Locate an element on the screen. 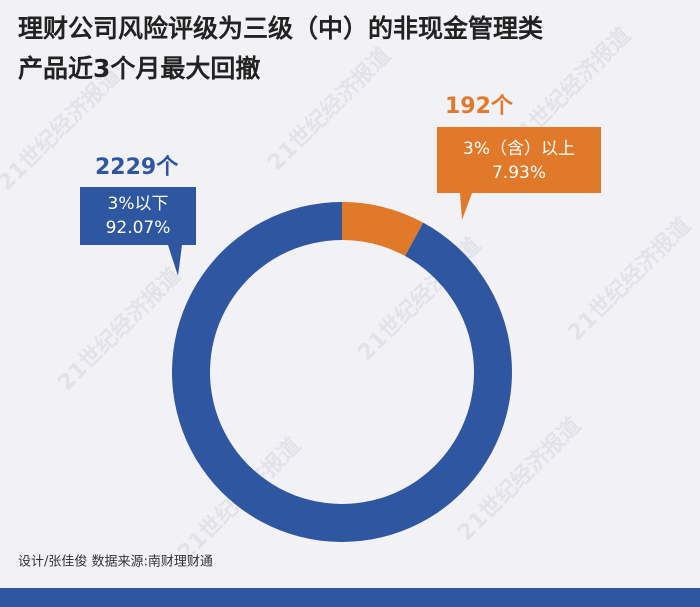 This screenshot has height=607, width=700. value-label: 92.07% is located at coordinates (138, 228).